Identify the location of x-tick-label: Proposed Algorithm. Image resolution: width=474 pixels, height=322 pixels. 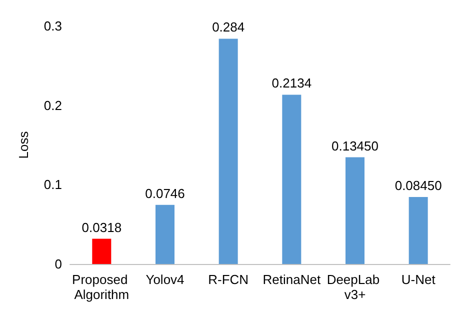
(102, 287).